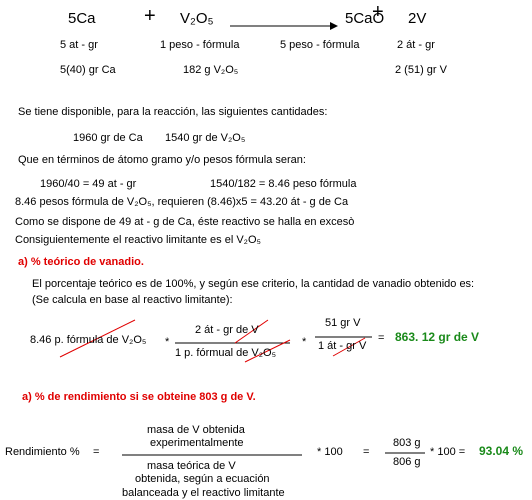 The height and width of the screenshot is (500, 532). What do you see at coordinates (437, 337) in the screenshot?
I see `result: 863. 12 gr de V` at bounding box center [437, 337].